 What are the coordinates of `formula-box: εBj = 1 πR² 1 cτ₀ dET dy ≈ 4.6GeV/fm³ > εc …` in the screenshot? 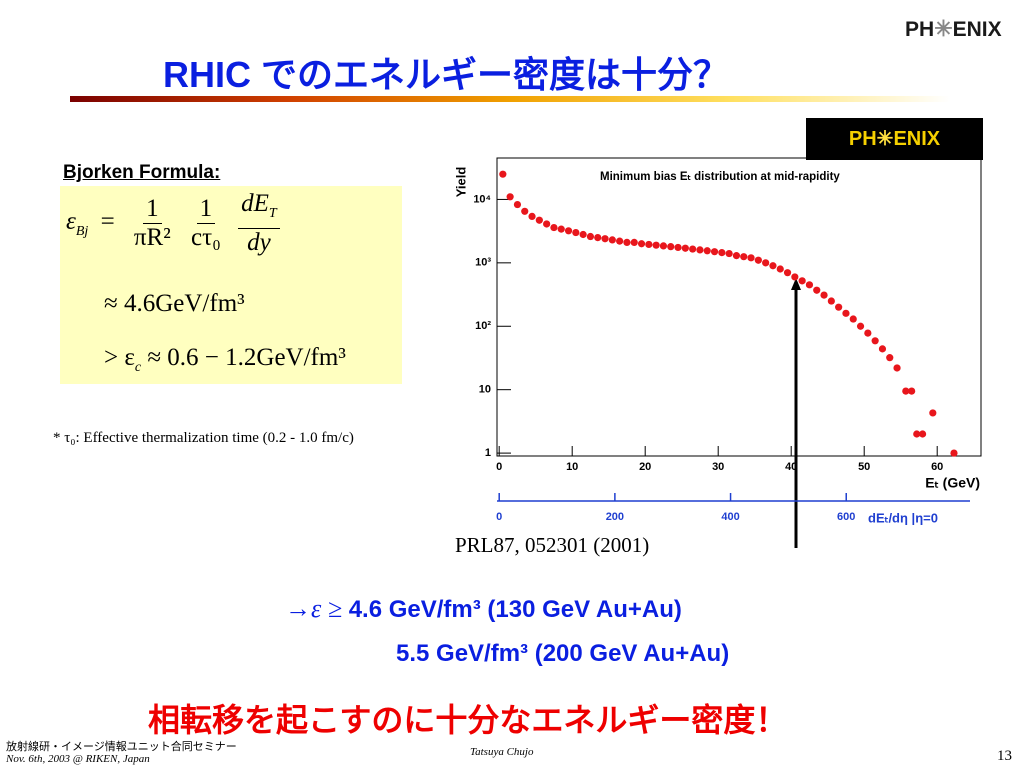 It's located at (231, 285).